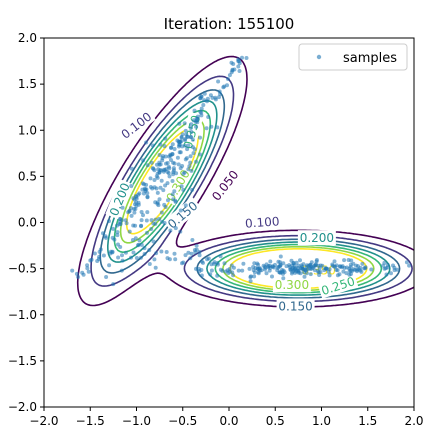 Image resolution: width=447 pixels, height=446 pixels. What do you see at coordinates (27, 38) in the screenshot?
I see `y-tick-label: 2.0` at bounding box center [27, 38].